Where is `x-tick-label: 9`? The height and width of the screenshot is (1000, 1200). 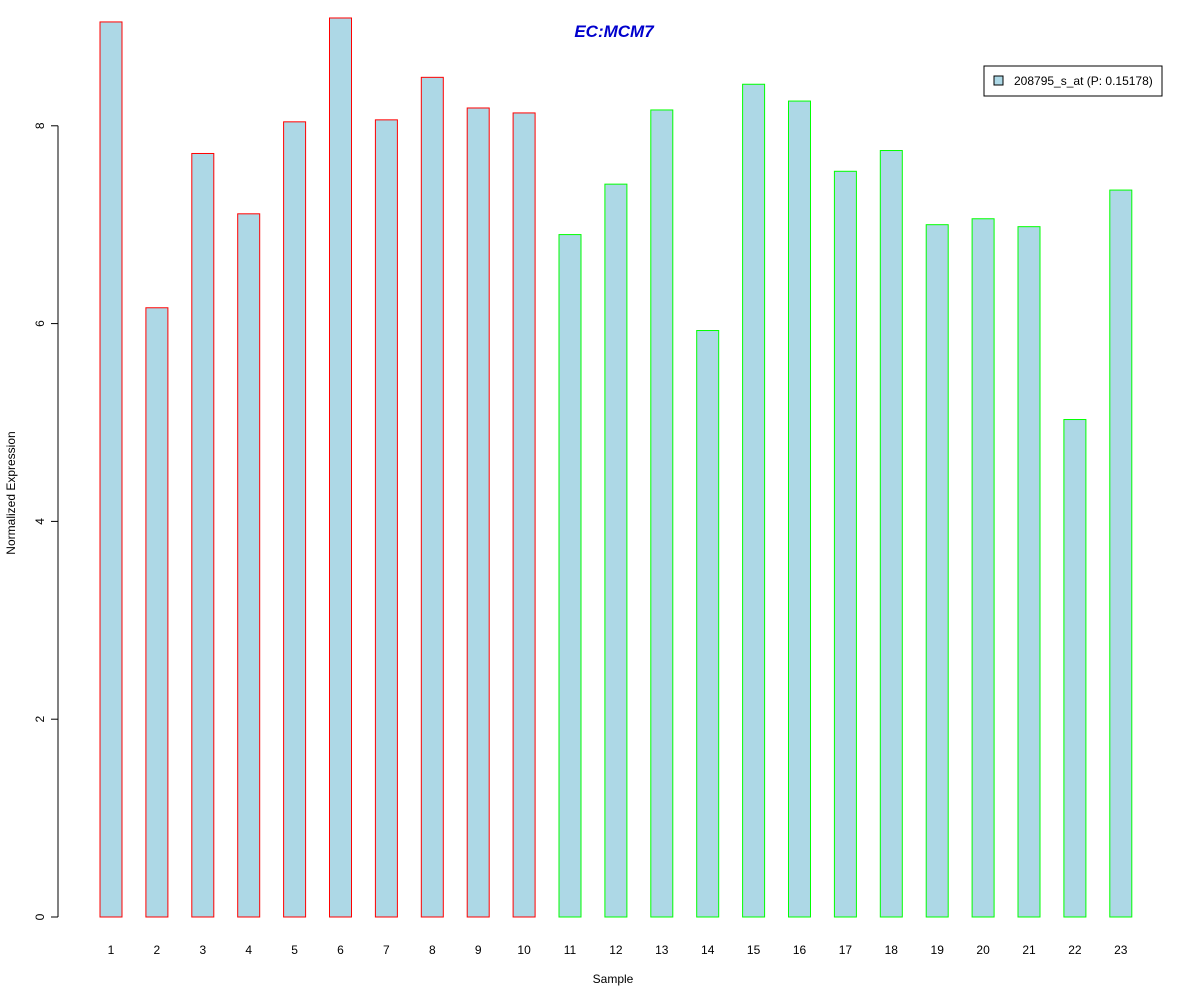
x-tick-label: 9 is located at coordinates (478, 950).